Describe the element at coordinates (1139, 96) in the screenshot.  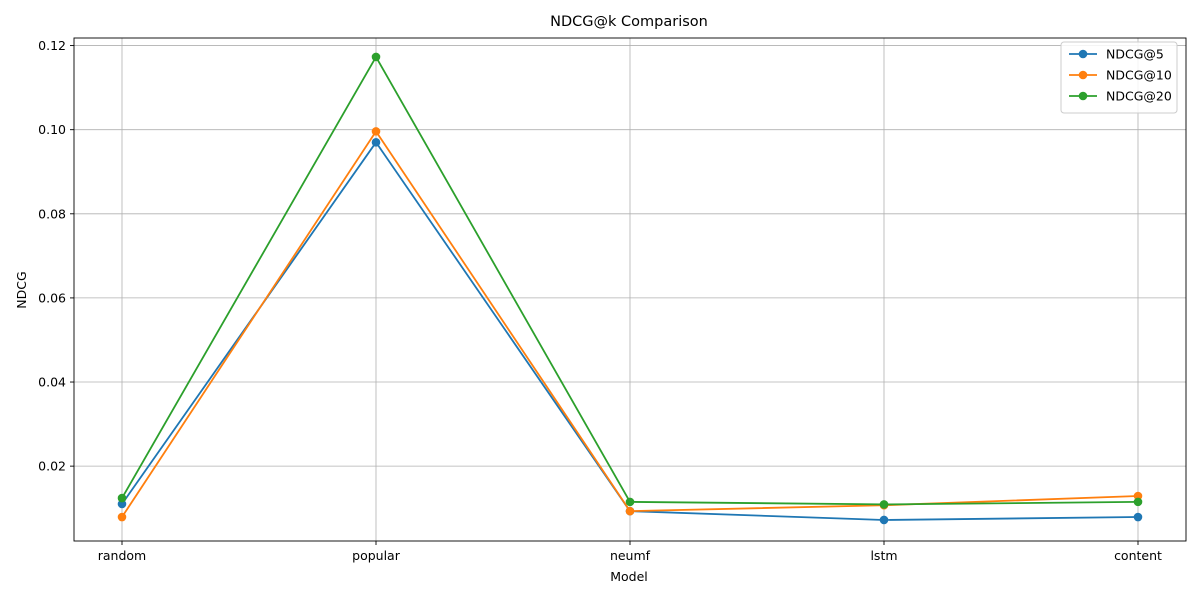
I see `legend-label: NDCG@20` at that location.